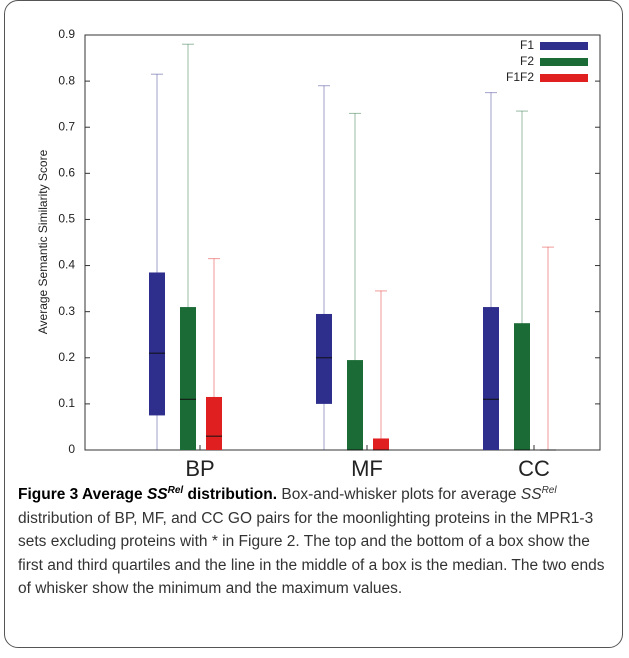 This screenshot has width=629, height=658. I want to click on legend-label: F2, so click(527, 61).